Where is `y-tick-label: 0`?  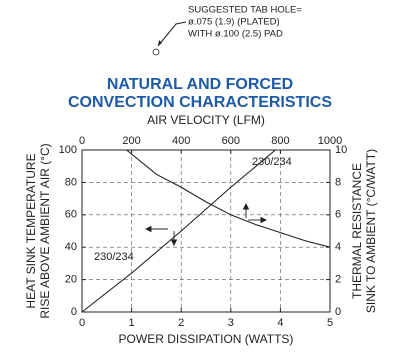
y-tick-label: 0 is located at coordinates (74, 312).